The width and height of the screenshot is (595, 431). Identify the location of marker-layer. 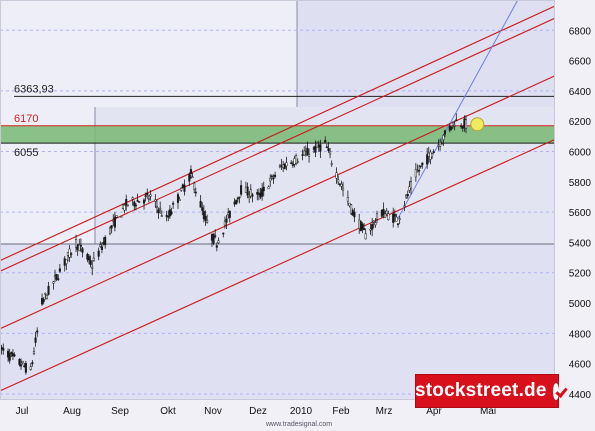
(477, 124).